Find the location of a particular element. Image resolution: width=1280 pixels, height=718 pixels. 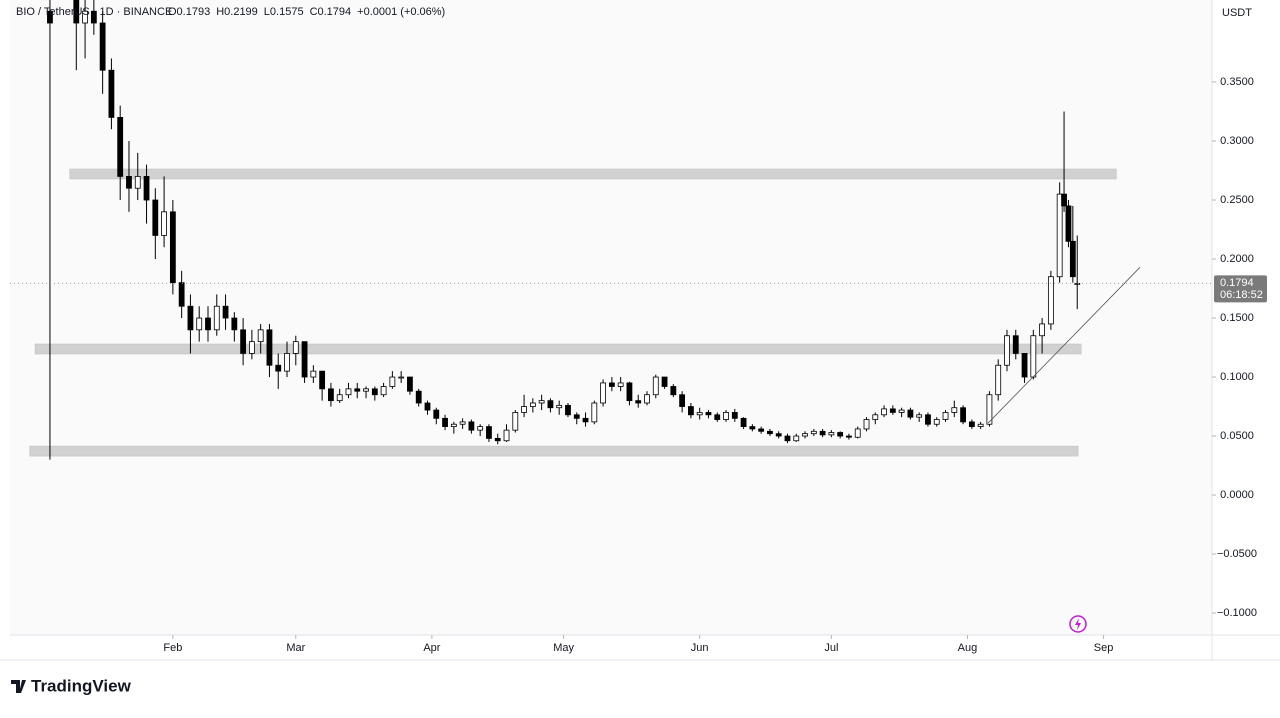

x-tick-label: Jul is located at coordinates (831, 648).